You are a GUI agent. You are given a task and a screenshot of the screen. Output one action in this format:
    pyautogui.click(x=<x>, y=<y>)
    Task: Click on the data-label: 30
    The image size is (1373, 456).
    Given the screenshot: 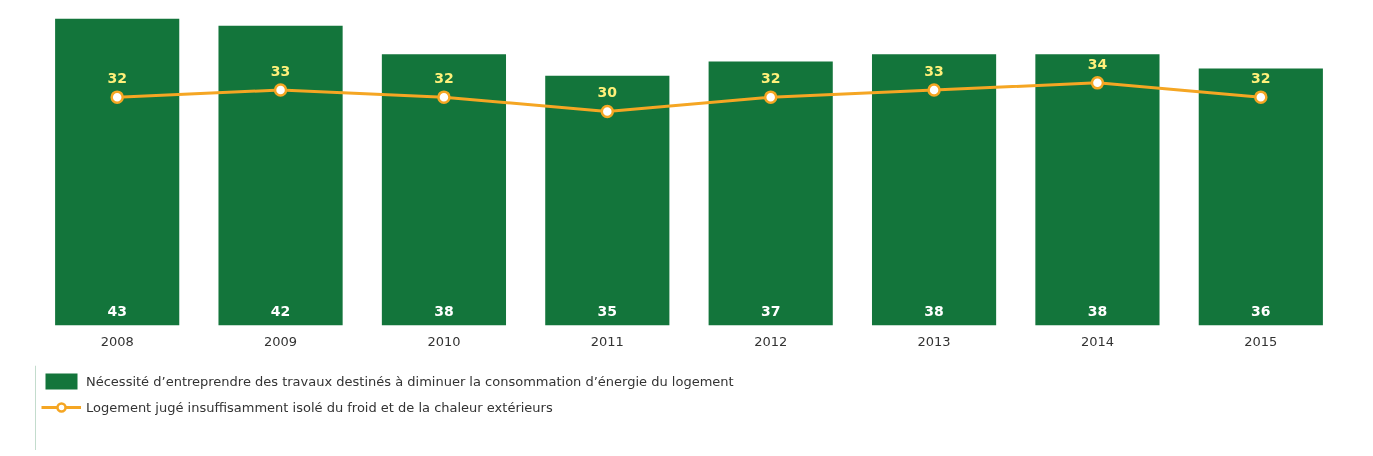 What is the action you would take?
    pyautogui.click(x=607, y=92)
    